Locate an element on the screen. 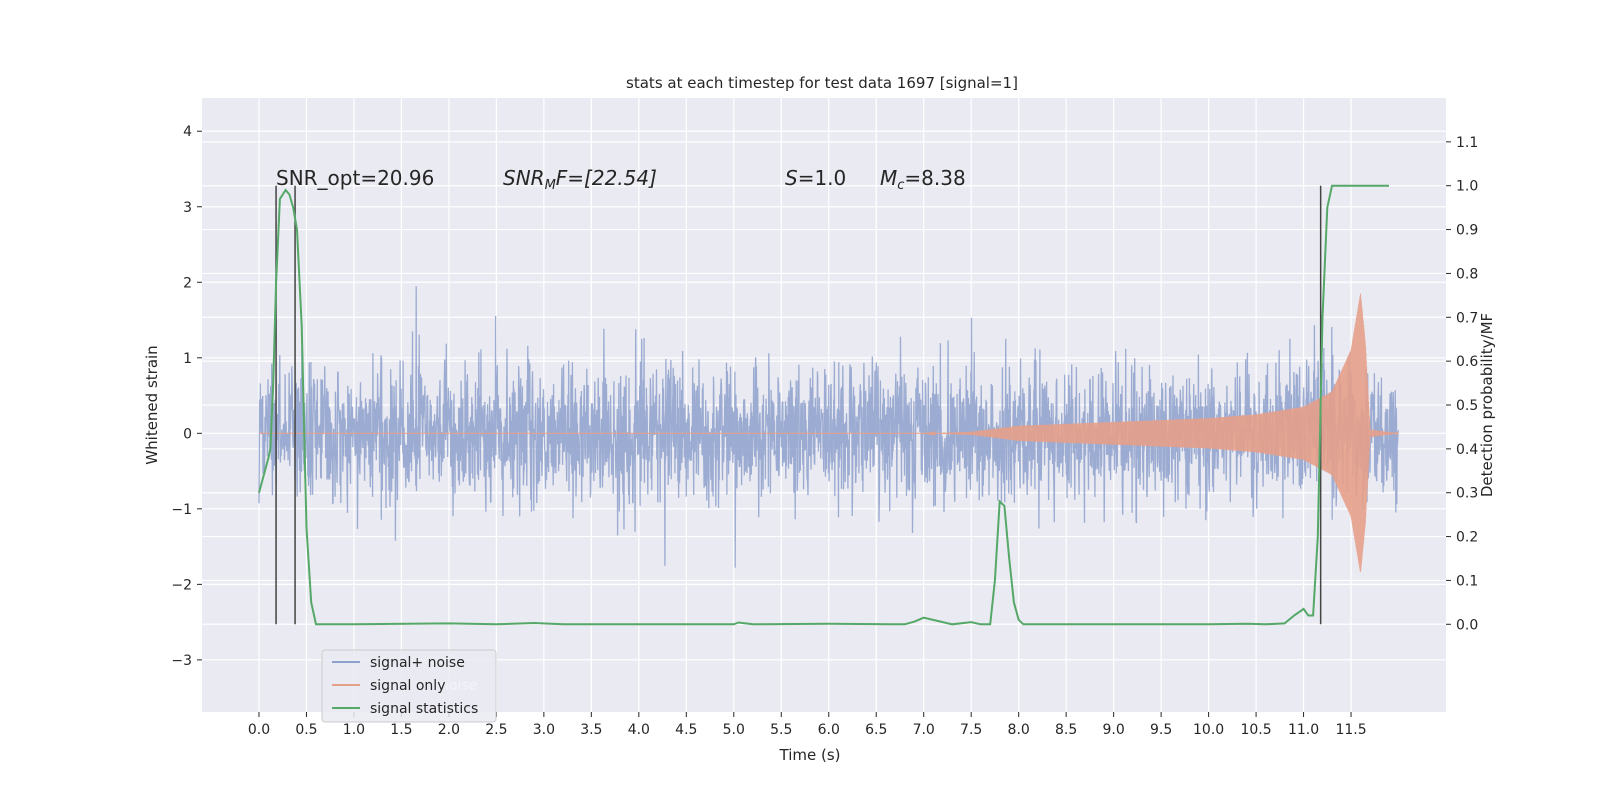 This screenshot has height=800, width=1600. x-tick-label: 9.5 is located at coordinates (1161, 730).